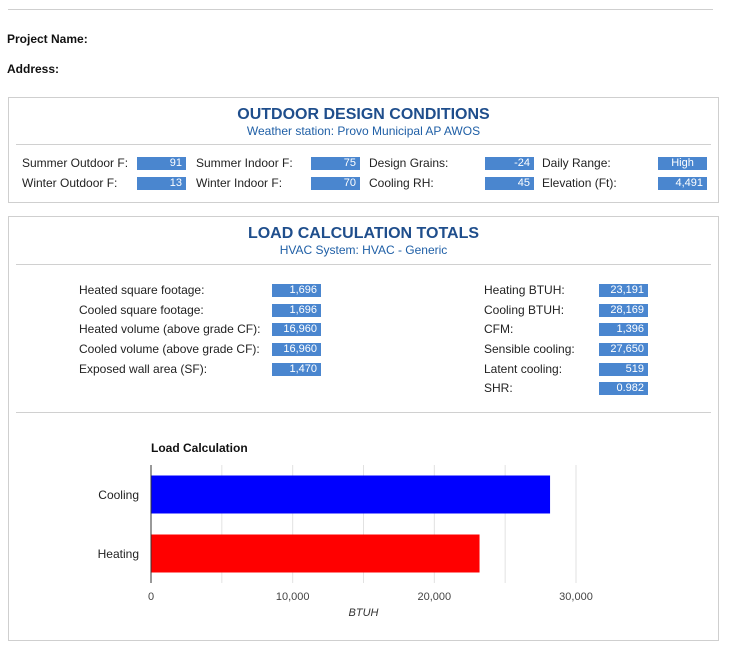 The width and height of the screenshot is (730, 647). I want to click on load-divider-top, so click(363, 264).